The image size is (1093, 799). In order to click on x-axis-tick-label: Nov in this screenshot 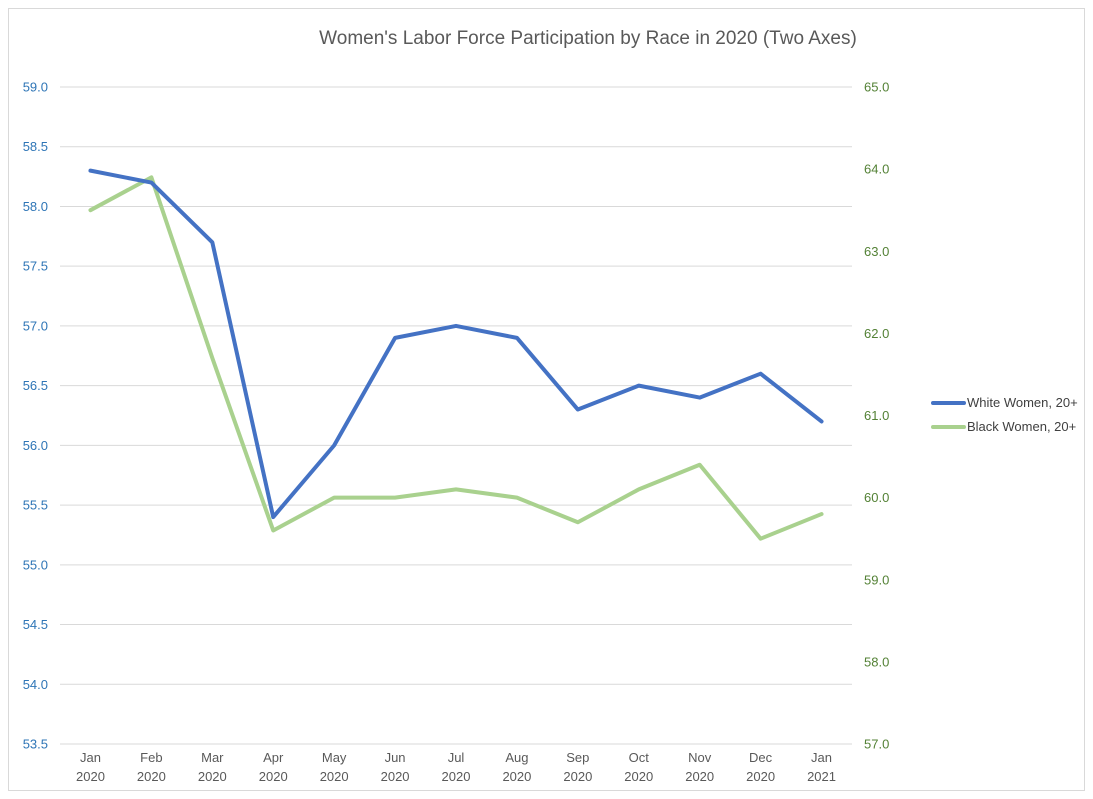, I will do `click(700, 757)`.